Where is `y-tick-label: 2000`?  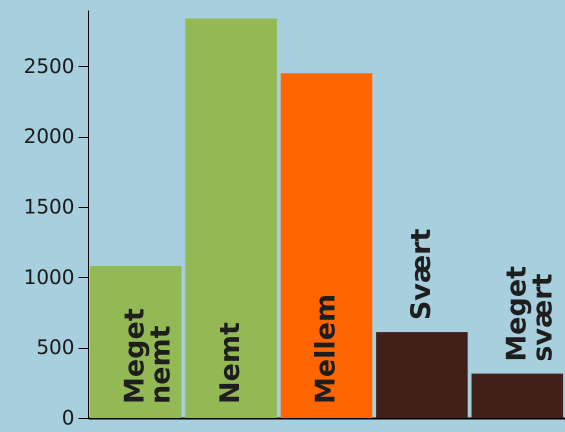 y-tick-label: 2000 is located at coordinates (49, 136).